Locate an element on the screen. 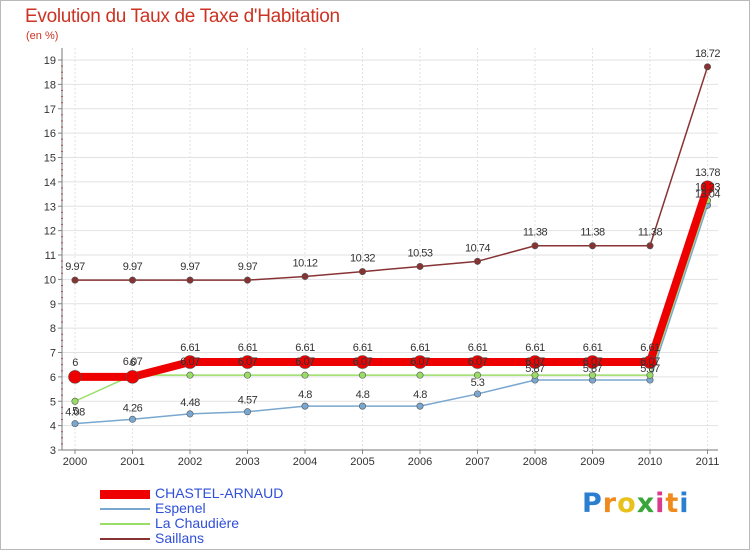 Image resolution: width=750 pixels, height=550 pixels. y-tick-label: 14 is located at coordinates (50, 183).